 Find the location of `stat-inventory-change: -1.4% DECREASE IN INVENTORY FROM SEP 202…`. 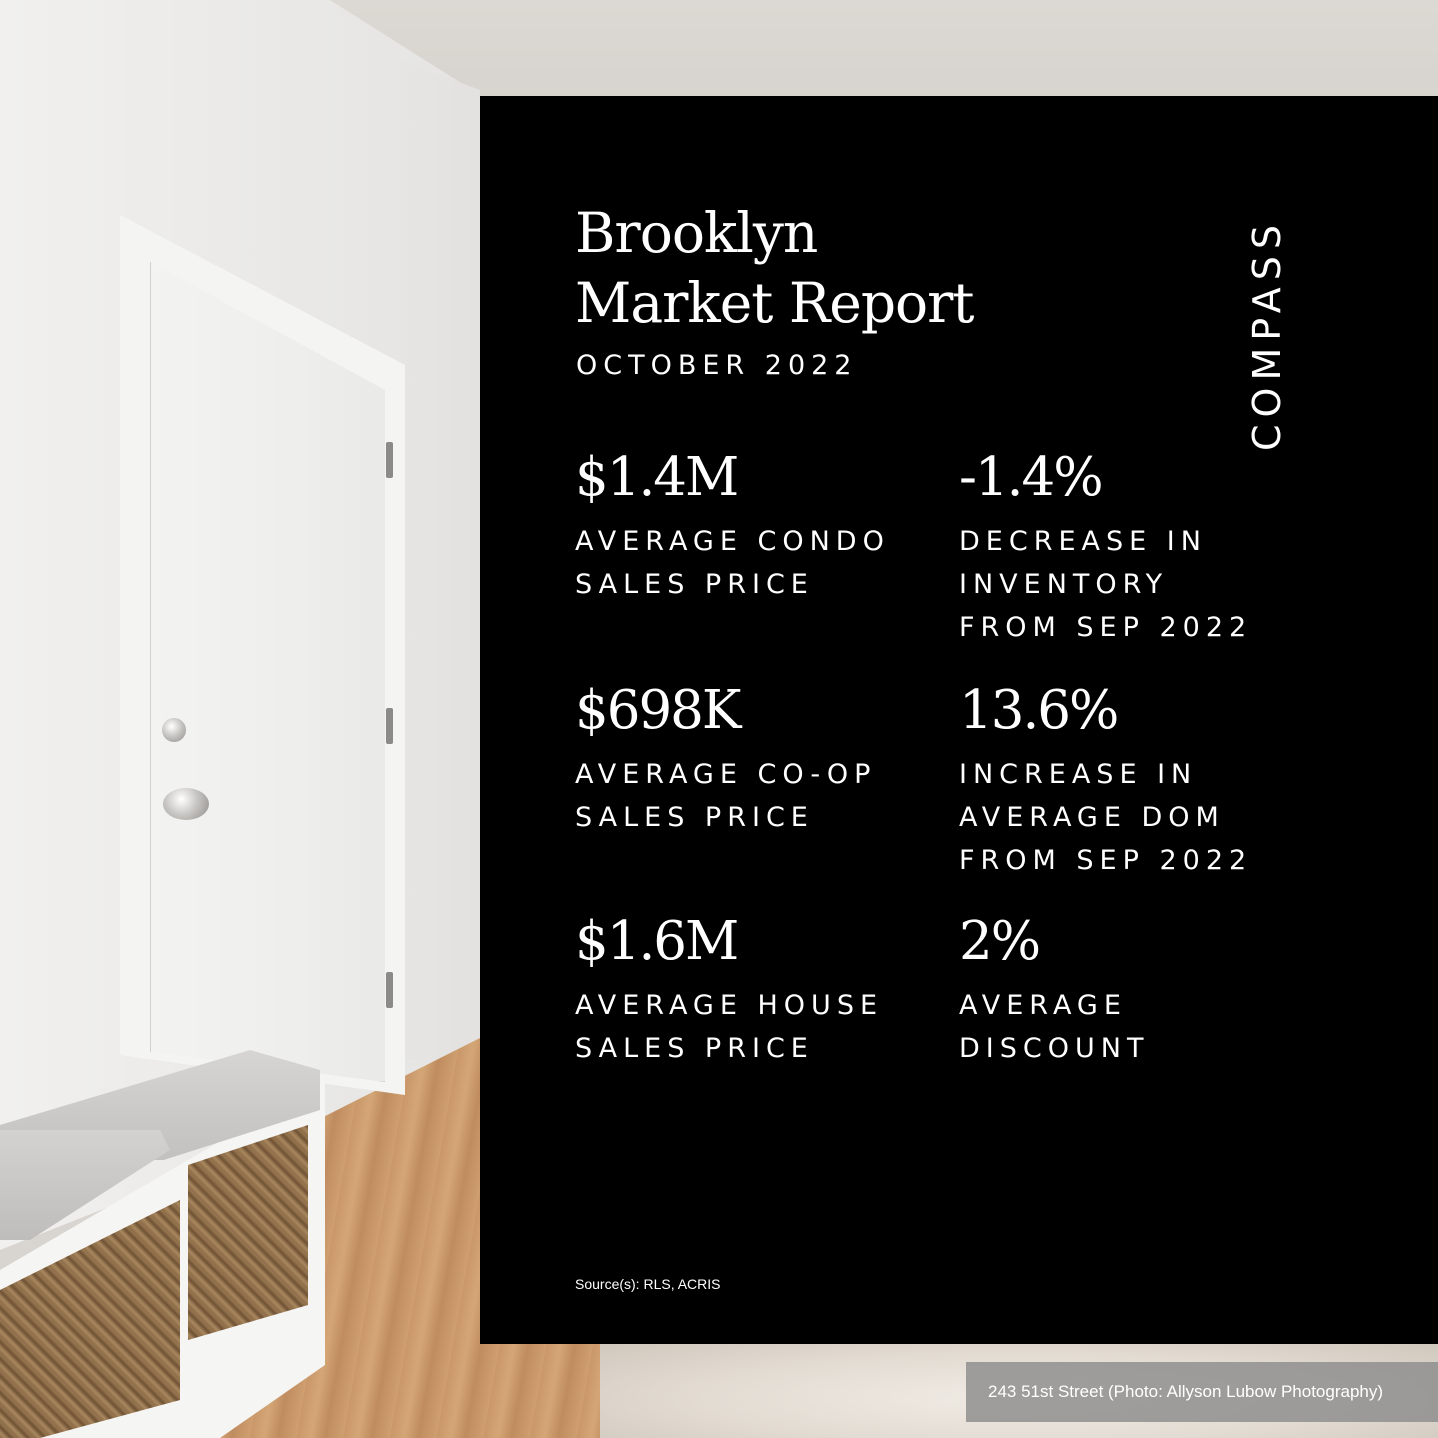

stat-inventory-change: -1.4% DECREASE IN INVENTORY FROM SEP 202… is located at coordinates (1149, 548).